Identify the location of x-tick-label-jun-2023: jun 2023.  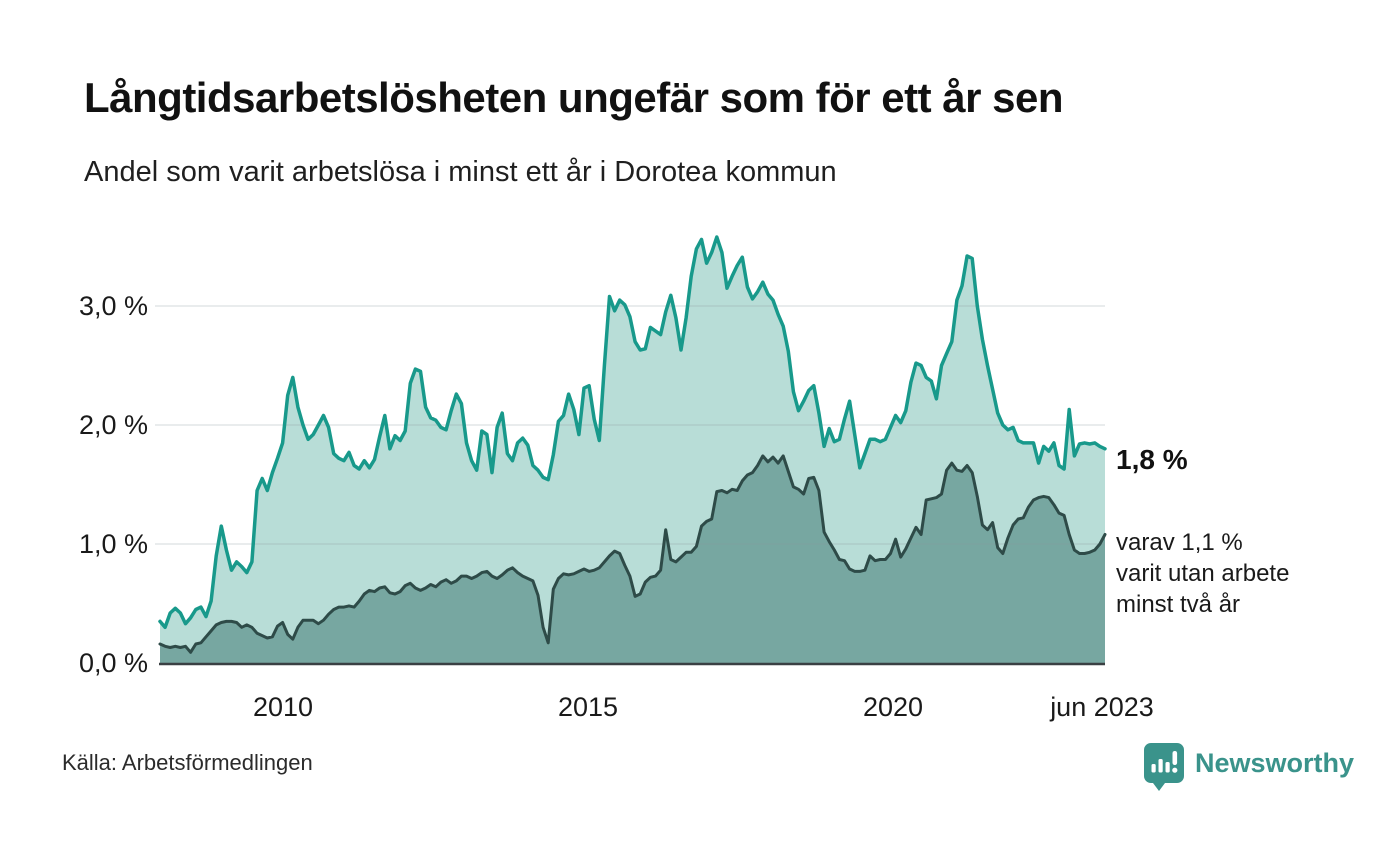
(1102, 707).